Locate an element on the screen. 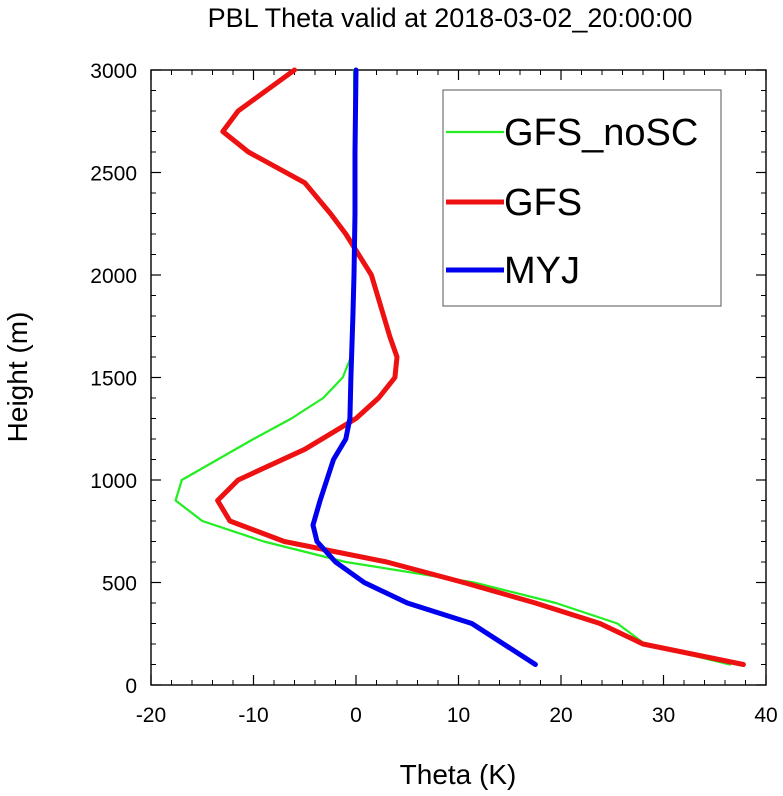 The width and height of the screenshot is (783, 796). y-tick-label: 3000 is located at coordinates (113, 71).